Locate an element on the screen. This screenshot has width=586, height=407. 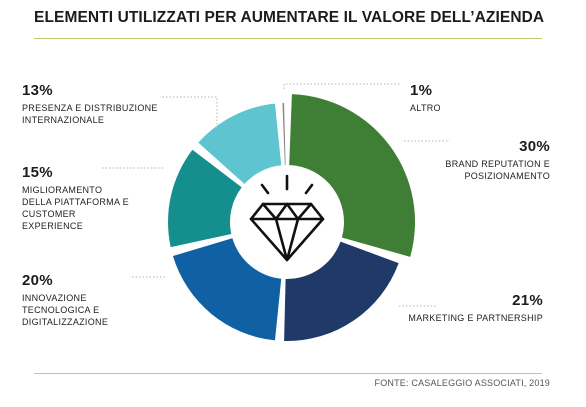
slice-brand is located at coordinates (352, 175).